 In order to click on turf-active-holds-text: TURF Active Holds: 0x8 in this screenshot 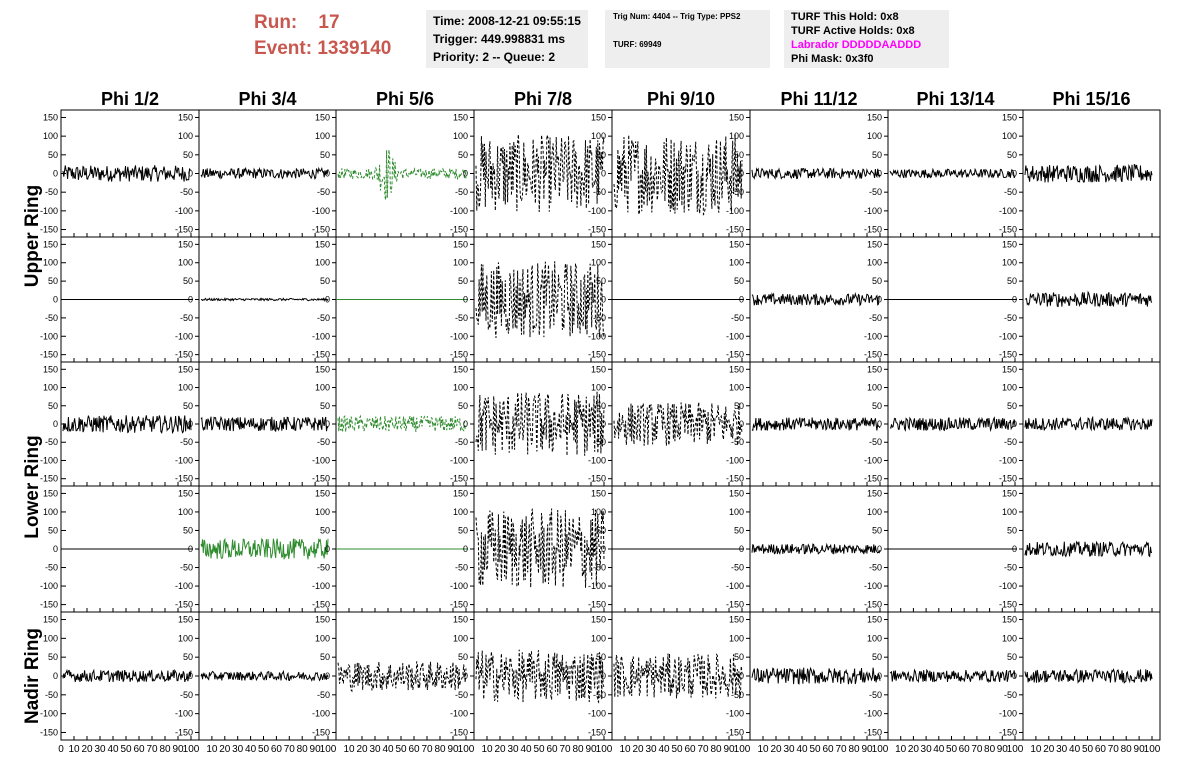, I will do `click(853, 31)`.